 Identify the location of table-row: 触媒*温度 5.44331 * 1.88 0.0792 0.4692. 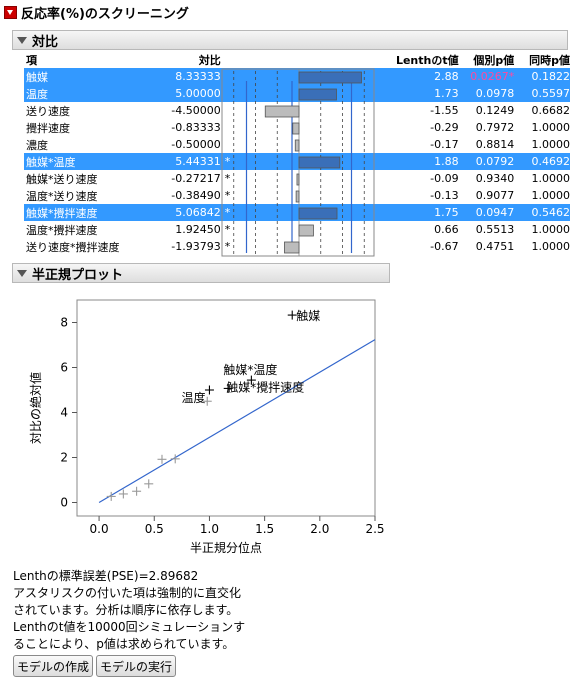
(297, 161).